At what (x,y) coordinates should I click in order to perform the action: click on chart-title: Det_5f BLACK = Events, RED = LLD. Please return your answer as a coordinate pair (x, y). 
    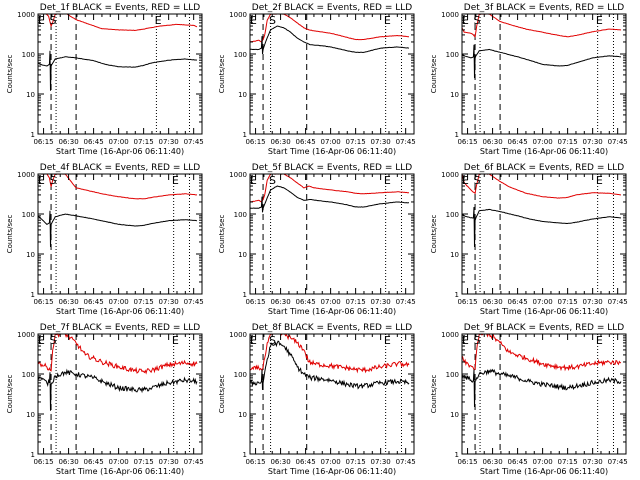
    Looking at the image, I should click on (332, 168).